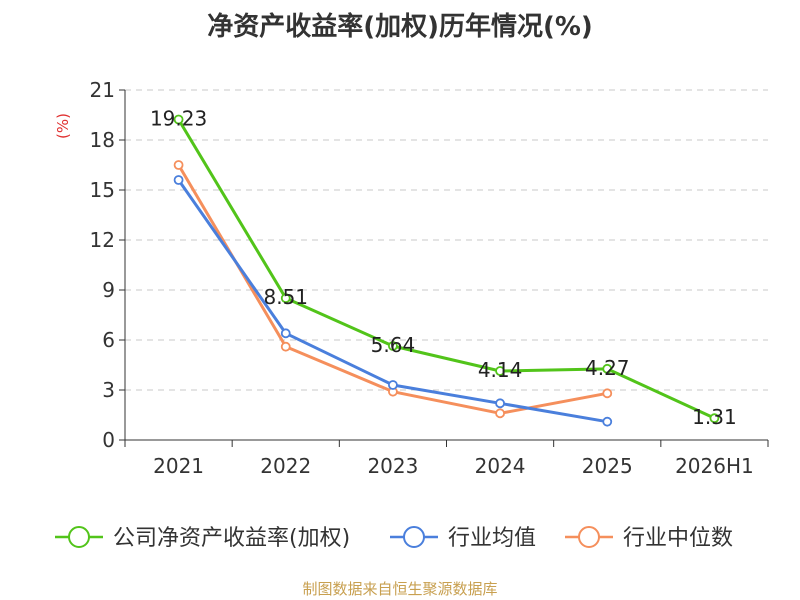 The width and height of the screenshot is (800, 600). I want to click on y-axis: 0 3 6 9 12 15 18 21, so click(108, 265).